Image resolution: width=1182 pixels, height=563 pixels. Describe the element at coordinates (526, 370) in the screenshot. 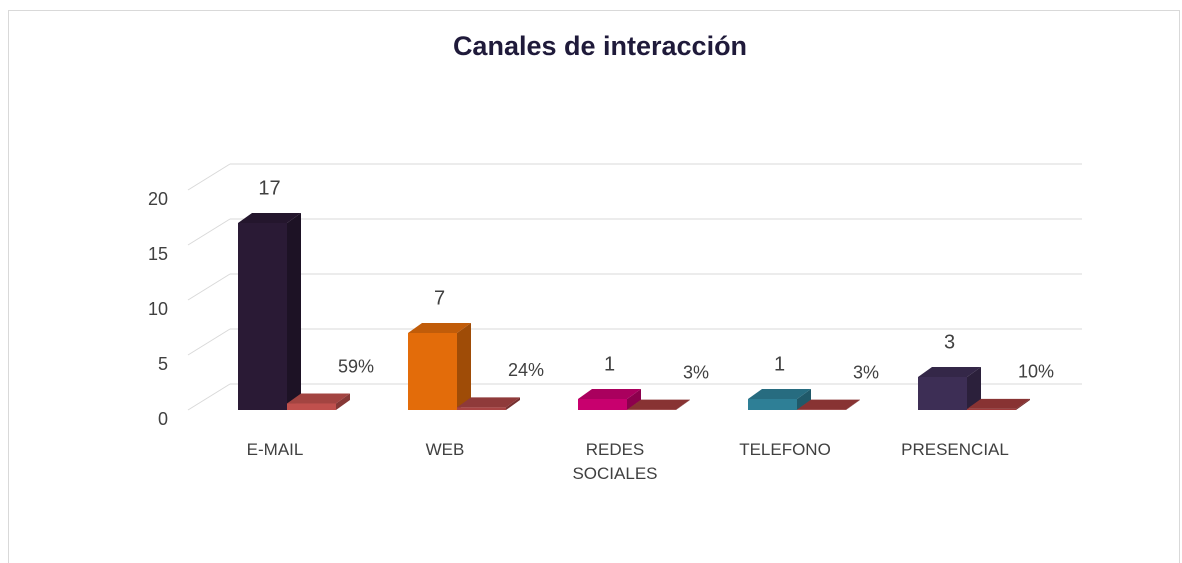

I see `data-label: 24%` at that location.